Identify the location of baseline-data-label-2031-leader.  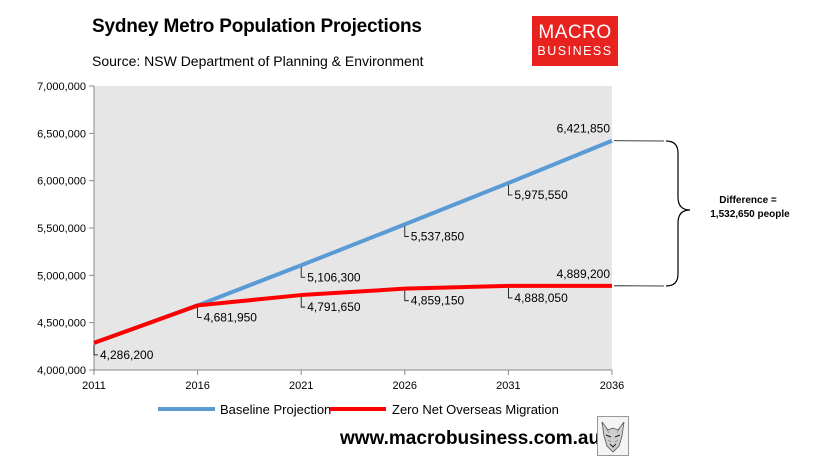
(510, 190).